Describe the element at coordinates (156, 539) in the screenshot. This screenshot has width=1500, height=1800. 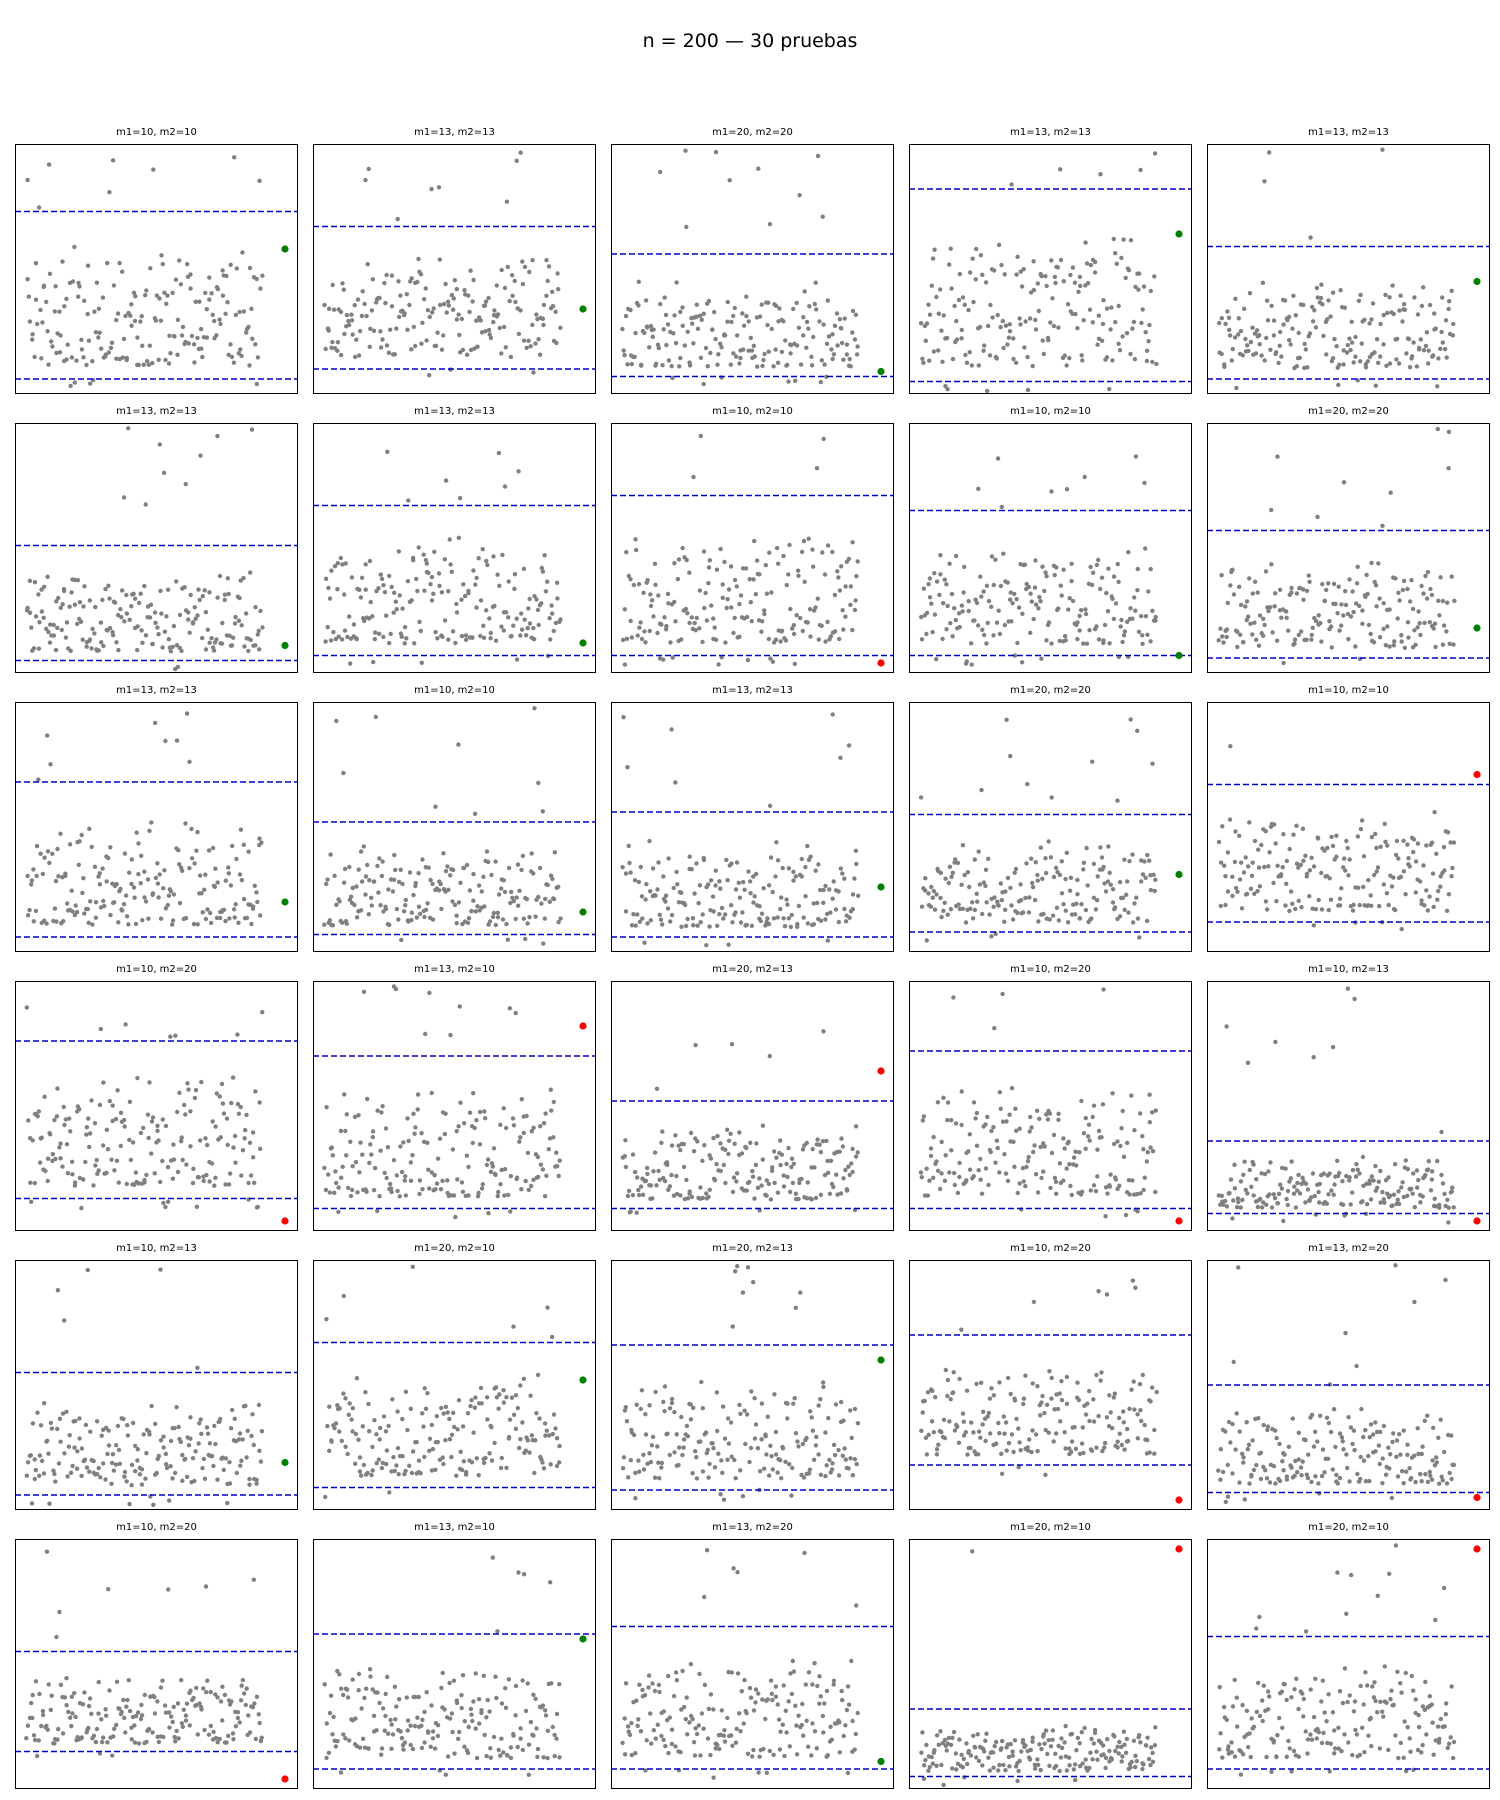
I see `subplot-6: m1=13, m2=13` at that location.